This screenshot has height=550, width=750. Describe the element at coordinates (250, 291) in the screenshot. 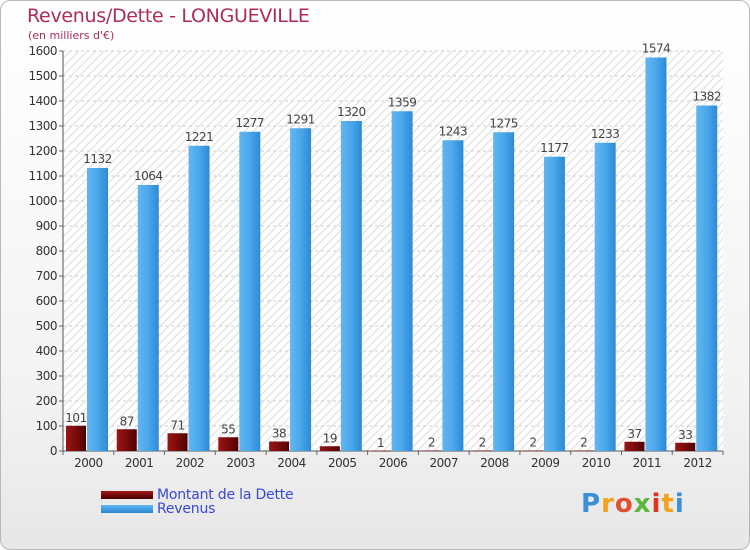

I see `bar-revenus-2003` at that location.